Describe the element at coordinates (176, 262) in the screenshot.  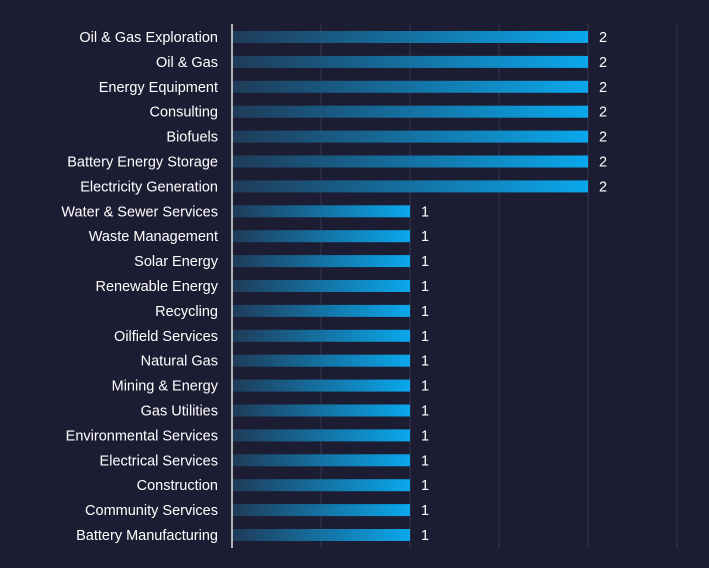
I see `category-label: Solar Energy` at that location.